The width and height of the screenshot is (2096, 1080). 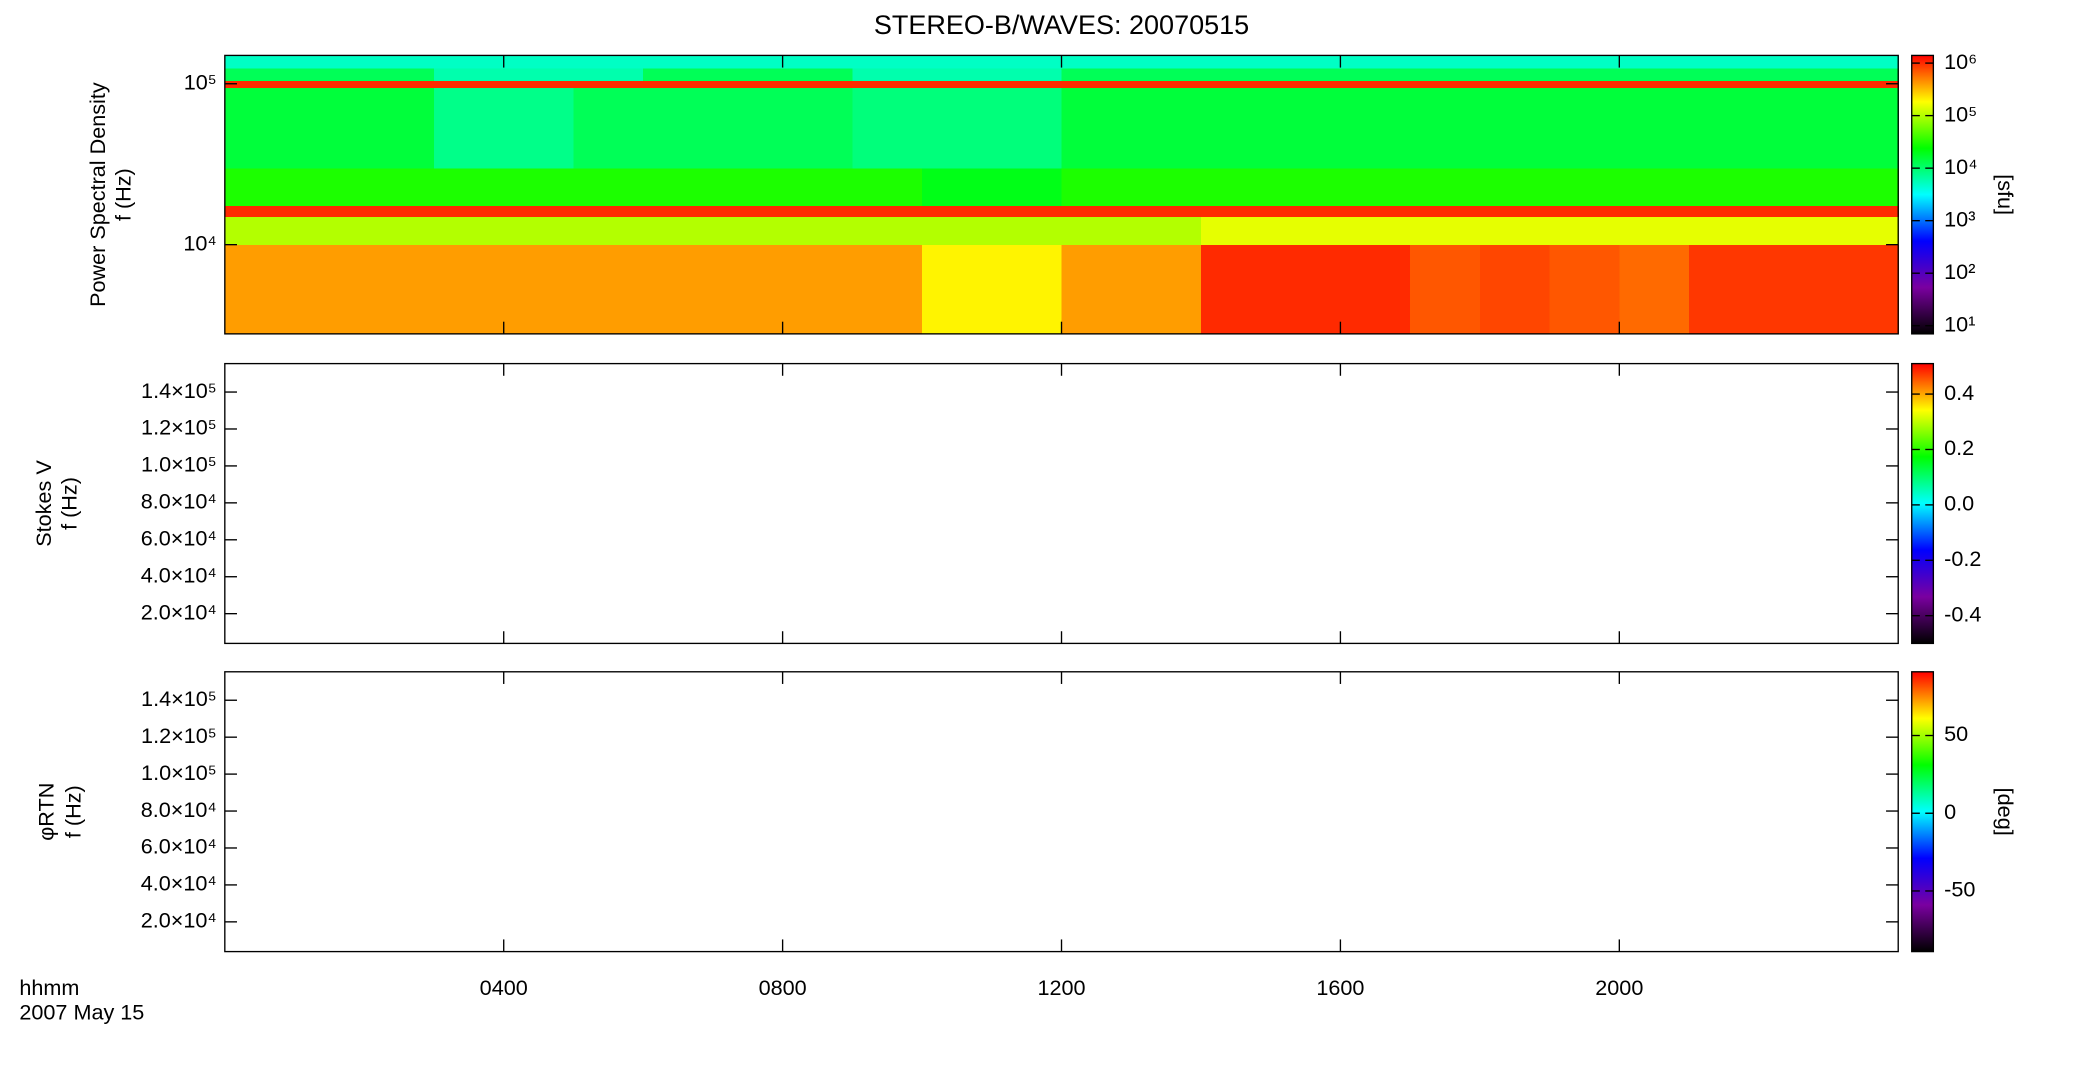 What do you see at coordinates (1962, 613) in the screenshot?
I see `colorbar-tick-label: -0.4` at bounding box center [1962, 613].